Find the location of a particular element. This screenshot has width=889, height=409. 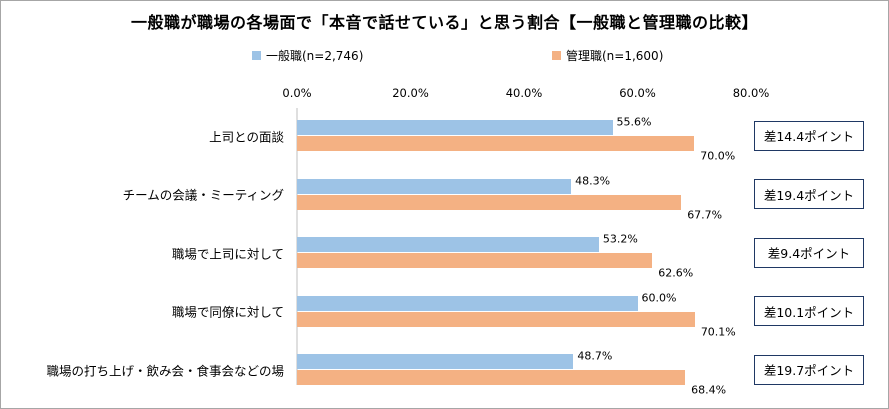

legend-item-manager: 管理職(n=1,600) is located at coordinates (607, 55).